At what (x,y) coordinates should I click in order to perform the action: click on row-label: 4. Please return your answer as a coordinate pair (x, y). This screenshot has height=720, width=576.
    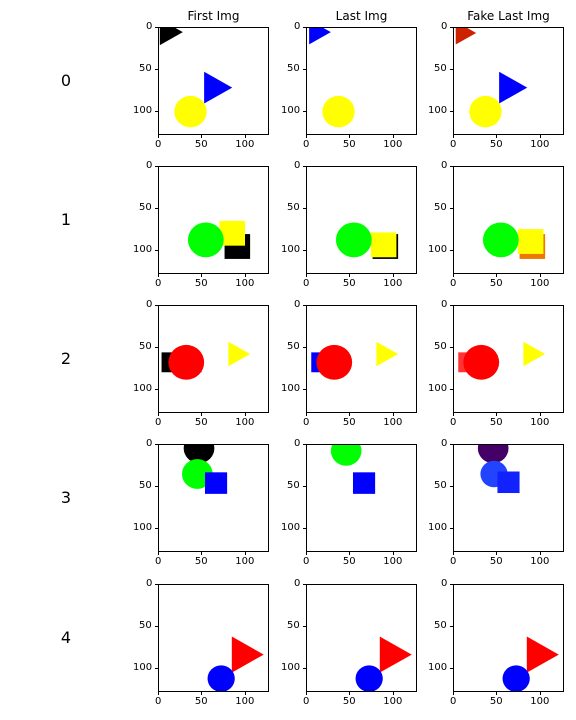
    Looking at the image, I should click on (66, 637).